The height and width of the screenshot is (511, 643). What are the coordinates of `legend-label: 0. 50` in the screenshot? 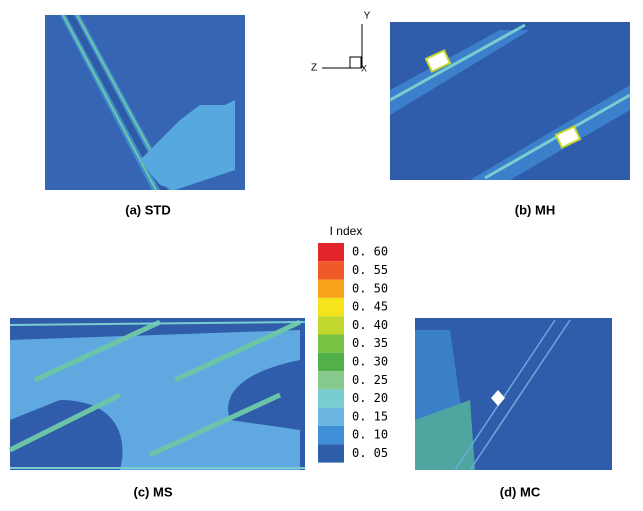 It's located at (370, 288).